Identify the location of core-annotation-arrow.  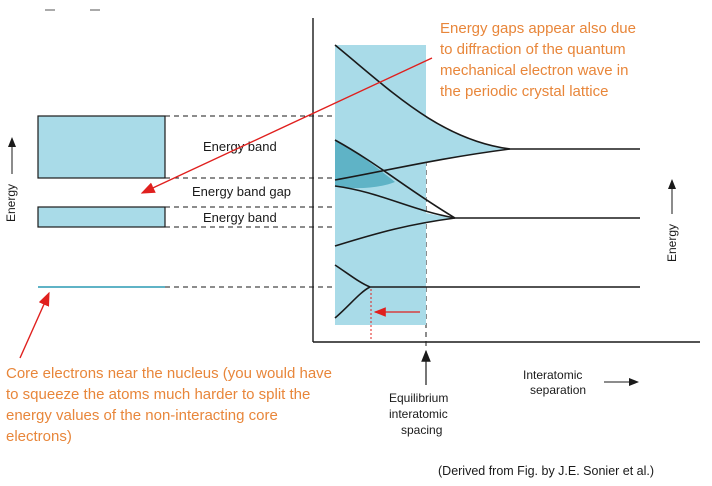
(34, 325).